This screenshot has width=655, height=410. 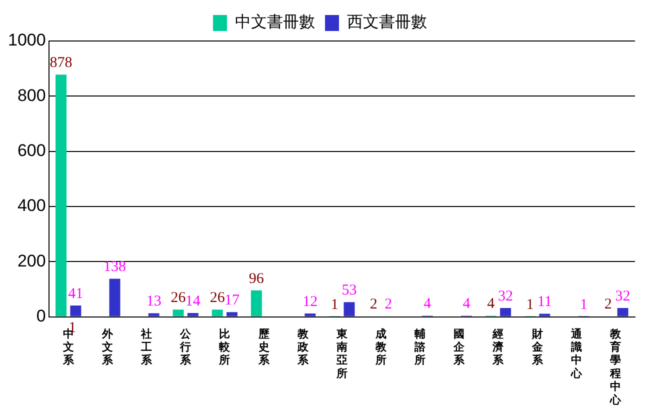 What do you see at coordinates (310, 302) in the screenshot?
I see `data-label: 12` at bounding box center [310, 302].